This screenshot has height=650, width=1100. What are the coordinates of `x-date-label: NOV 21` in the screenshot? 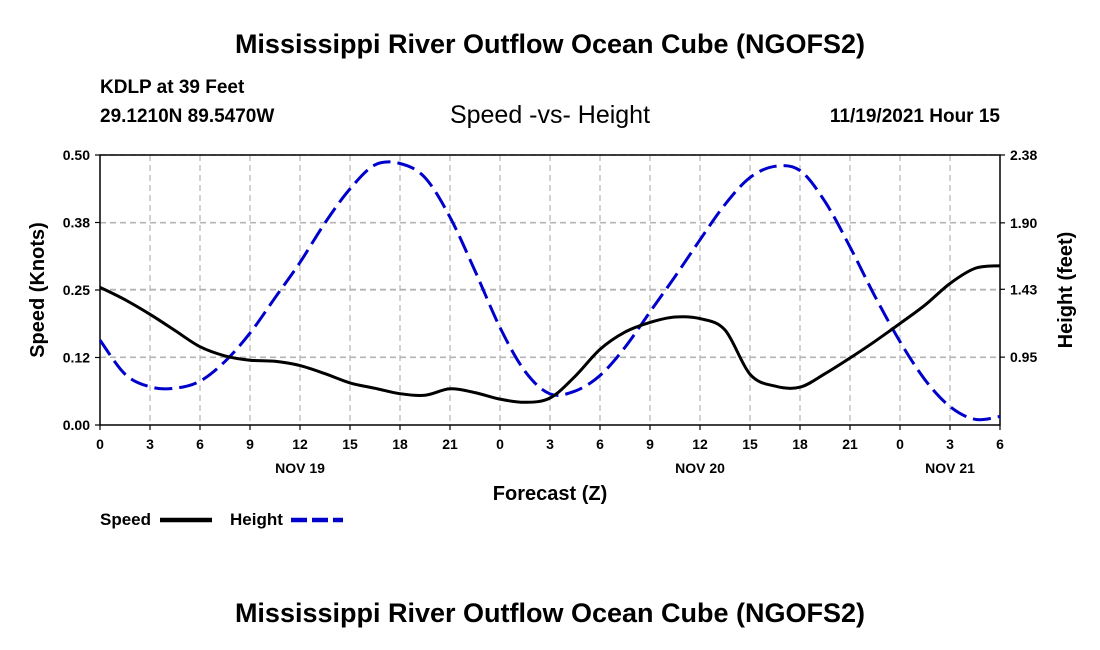 It's located at (950, 468).